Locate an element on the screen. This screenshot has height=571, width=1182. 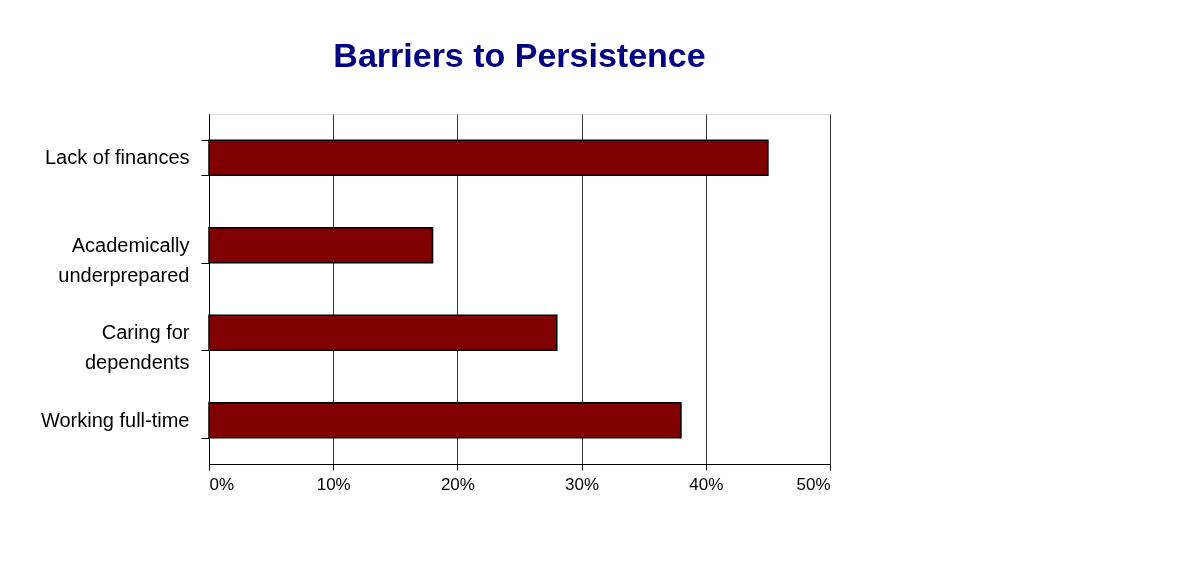
x-tick-label: 30% is located at coordinates (582, 484).